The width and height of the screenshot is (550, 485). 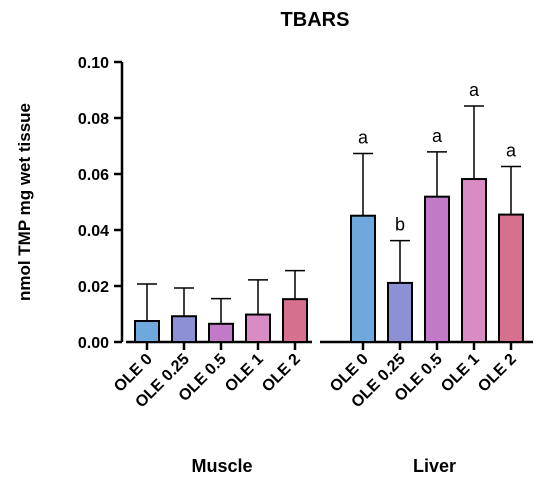 What do you see at coordinates (221, 466) in the screenshot?
I see `group-label-muscle: Muscle` at bounding box center [221, 466].